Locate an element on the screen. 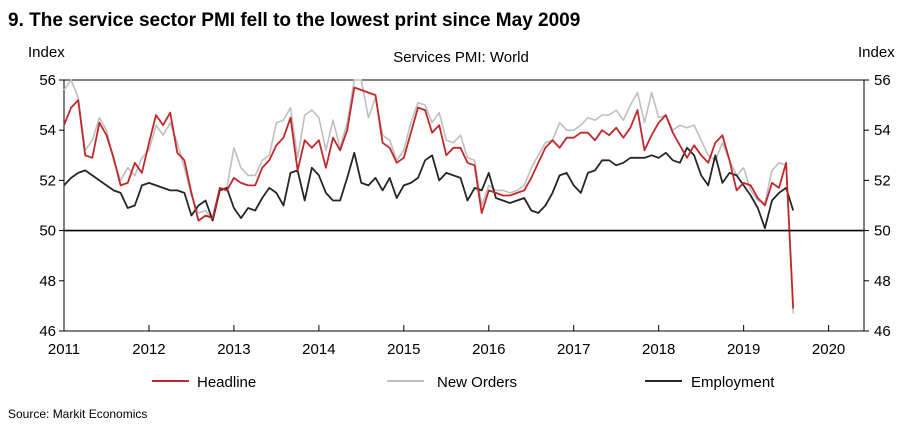  y-tick-label-right: 54 is located at coordinates (882, 130).